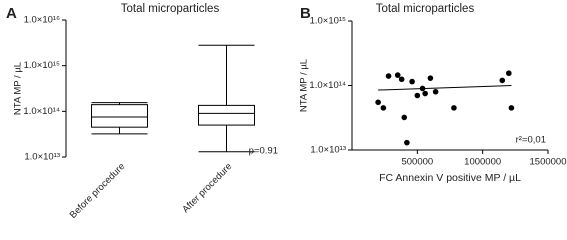  What do you see at coordinates (305, 13) in the screenshot?
I see `panel-label: B` at bounding box center [305, 13].